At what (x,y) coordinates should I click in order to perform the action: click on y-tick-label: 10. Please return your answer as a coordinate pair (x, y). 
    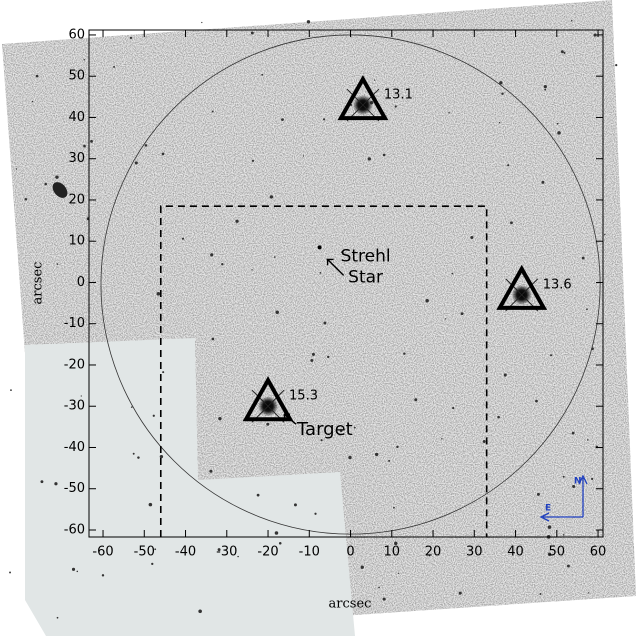
    Looking at the image, I should click on (76, 241).